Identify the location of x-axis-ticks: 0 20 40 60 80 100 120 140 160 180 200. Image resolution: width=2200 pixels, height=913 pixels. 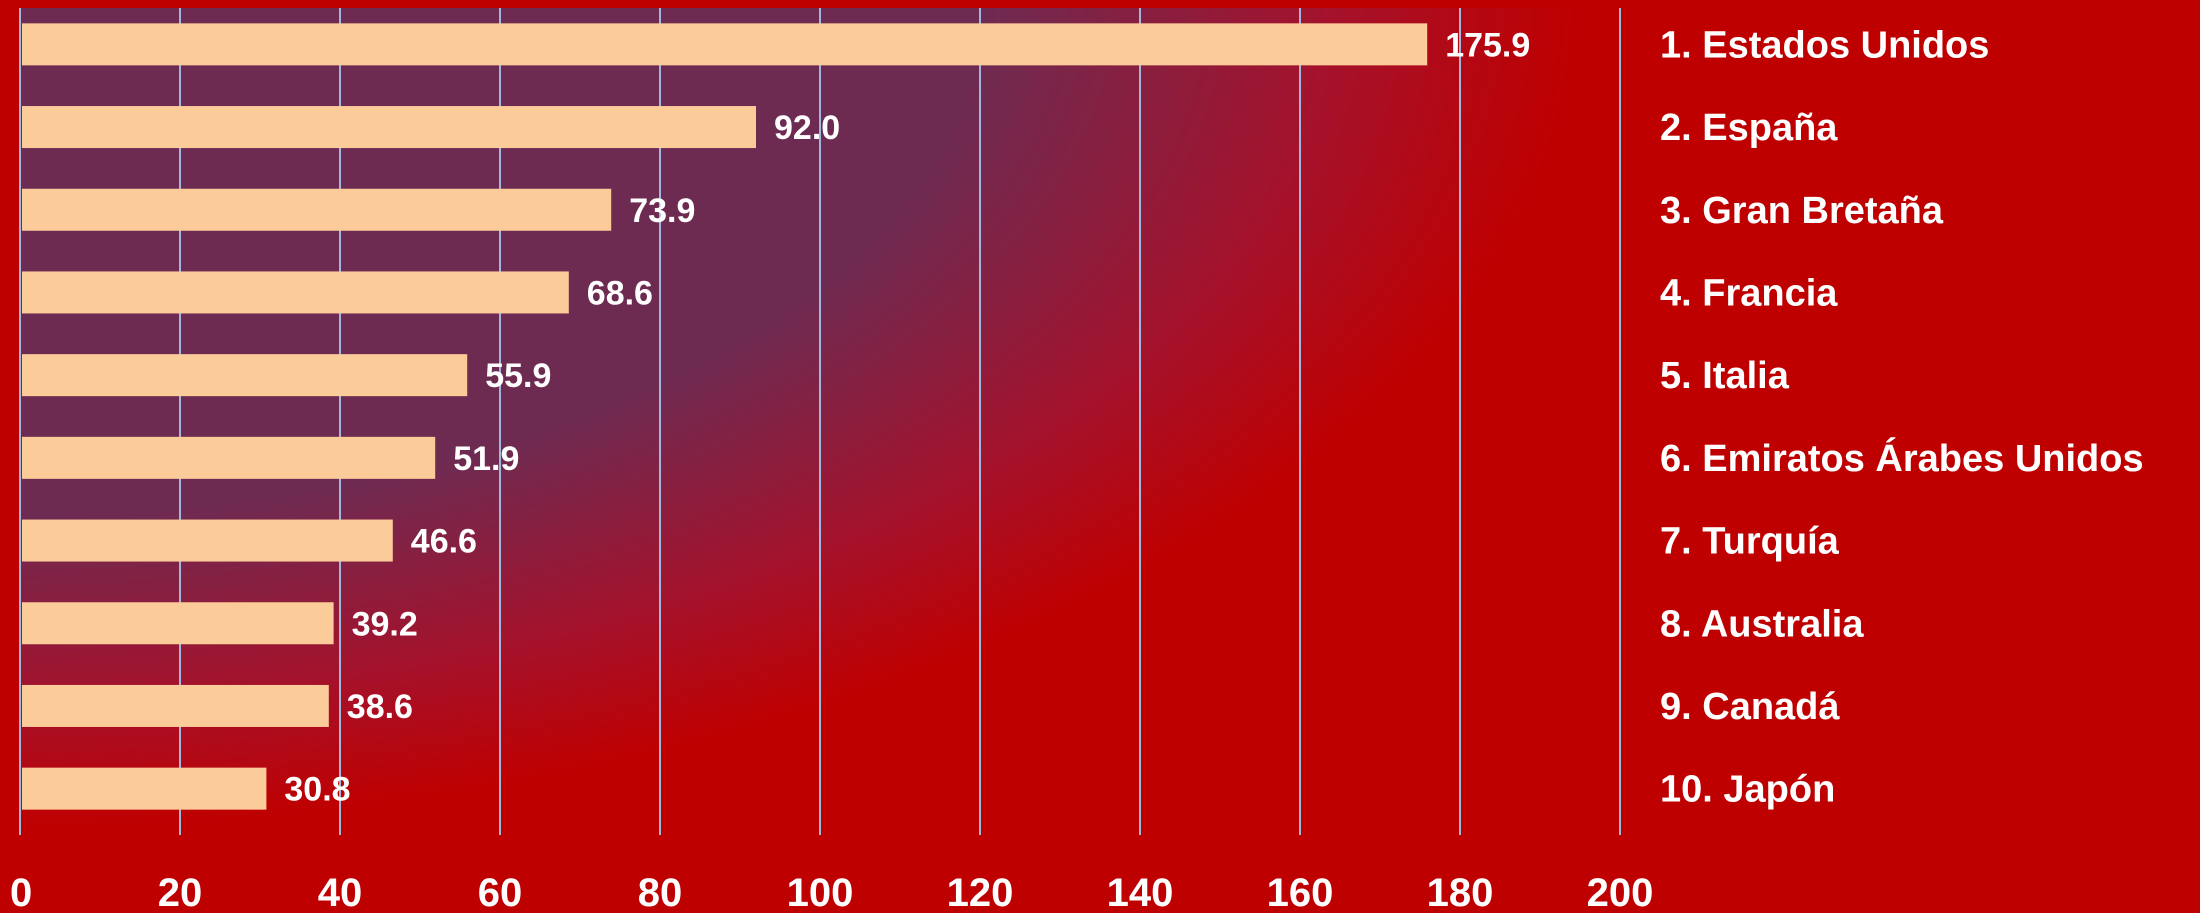
(831, 892).